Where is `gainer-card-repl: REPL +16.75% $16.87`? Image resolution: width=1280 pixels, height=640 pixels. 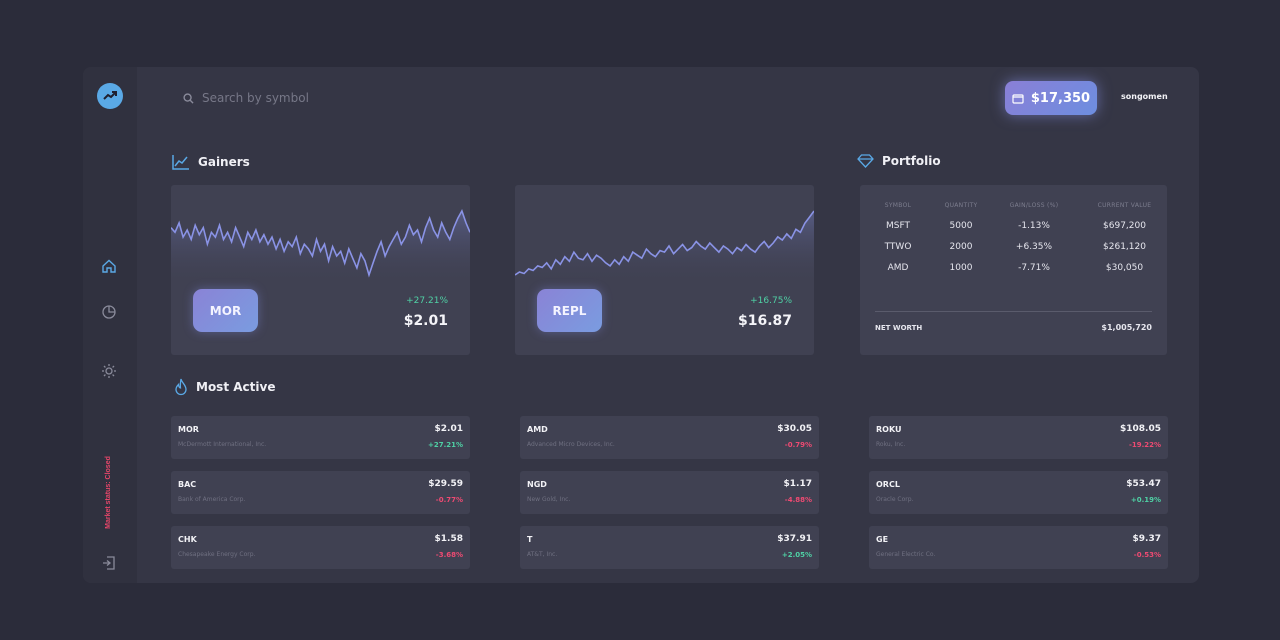 gainer-card-repl: REPL +16.75% $16.87 is located at coordinates (664, 270).